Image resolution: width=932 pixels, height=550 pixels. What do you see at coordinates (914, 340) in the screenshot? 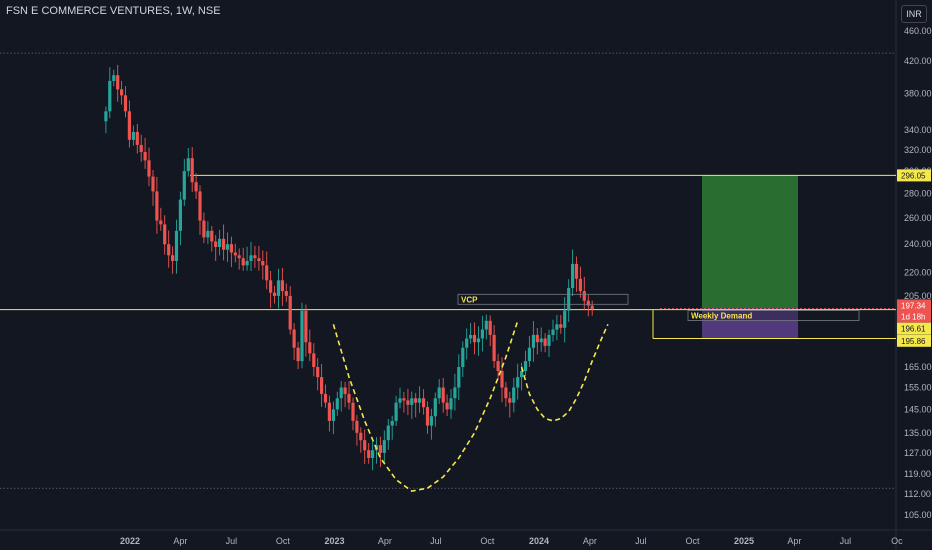
I see `demand-bottom-tag-bg` at bounding box center [914, 340].